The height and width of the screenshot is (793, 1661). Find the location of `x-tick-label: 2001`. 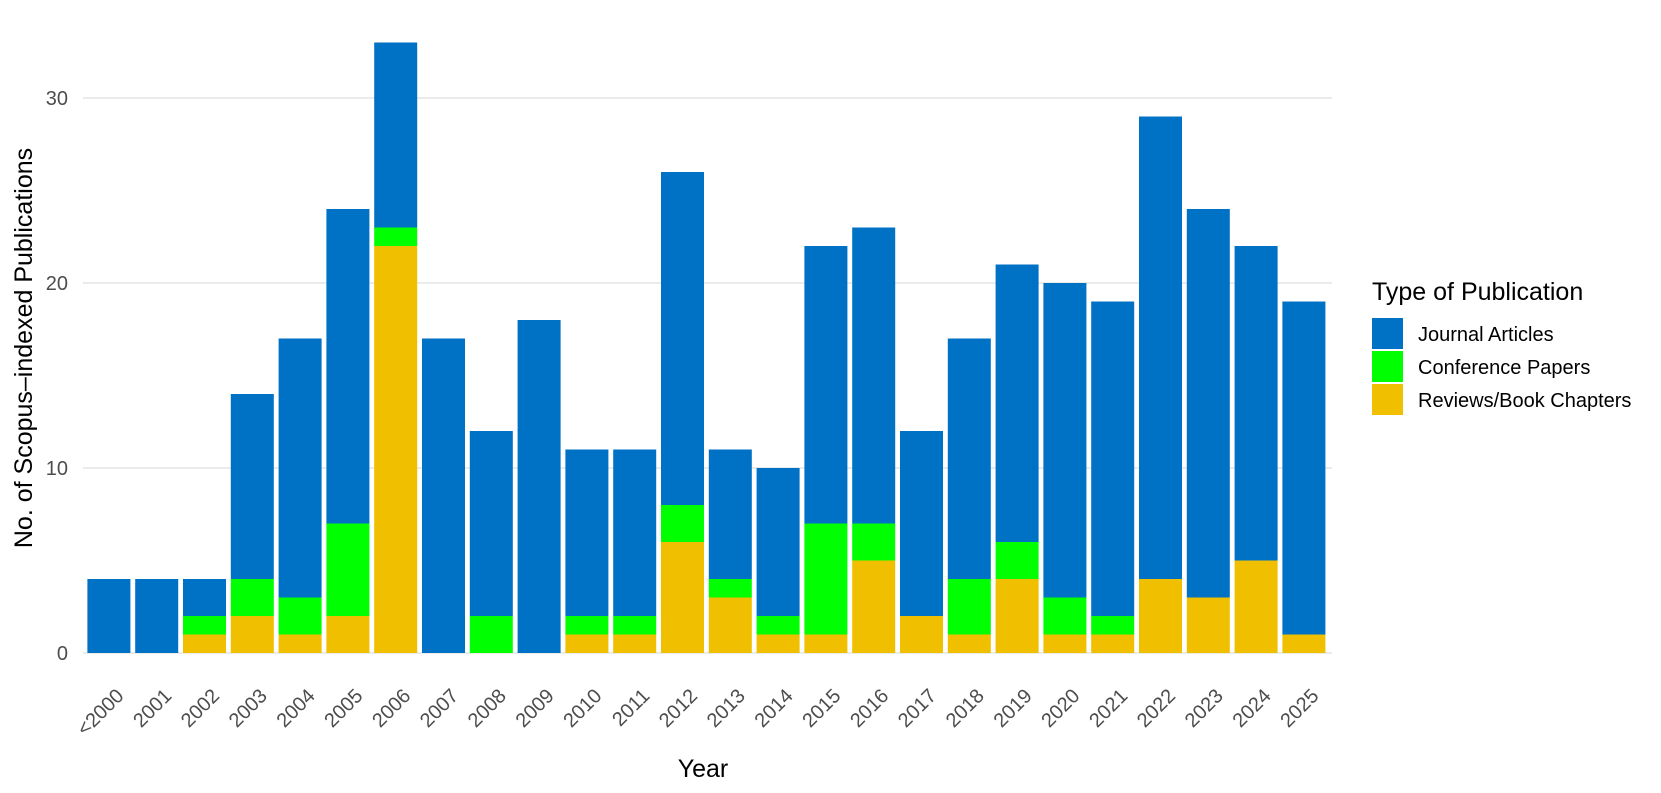

x-tick-label: 2001 is located at coordinates (152, 708).